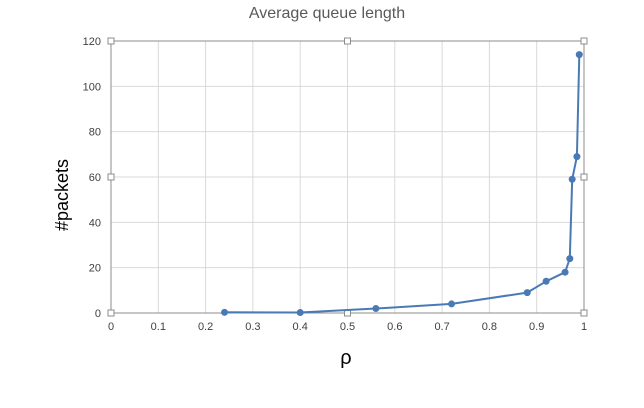  I want to click on x-tick-label: 0.5, so click(347, 327).